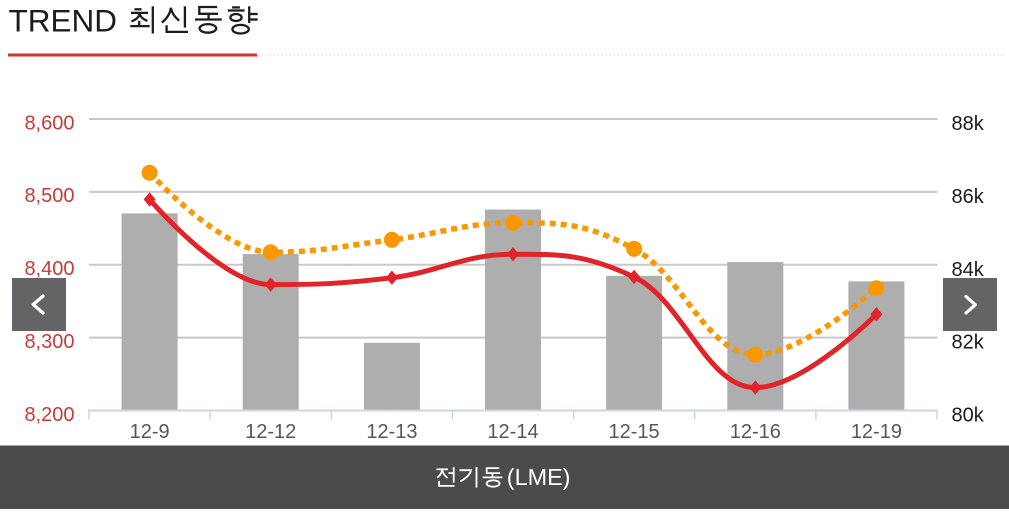 The height and width of the screenshot is (520, 1009). I want to click on svg-text: 12-9, so click(150, 432).